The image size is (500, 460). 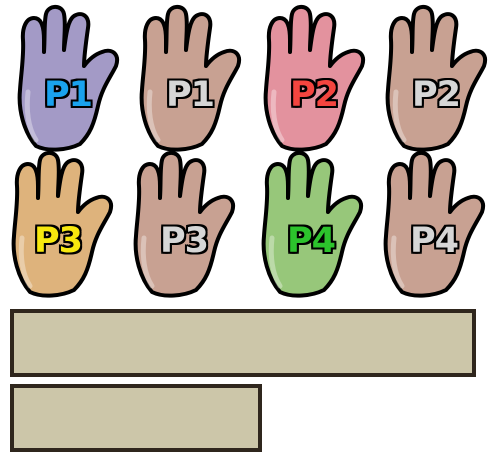 I want to click on glove-cursor-p3-gray: P3, so click(x=184, y=226).